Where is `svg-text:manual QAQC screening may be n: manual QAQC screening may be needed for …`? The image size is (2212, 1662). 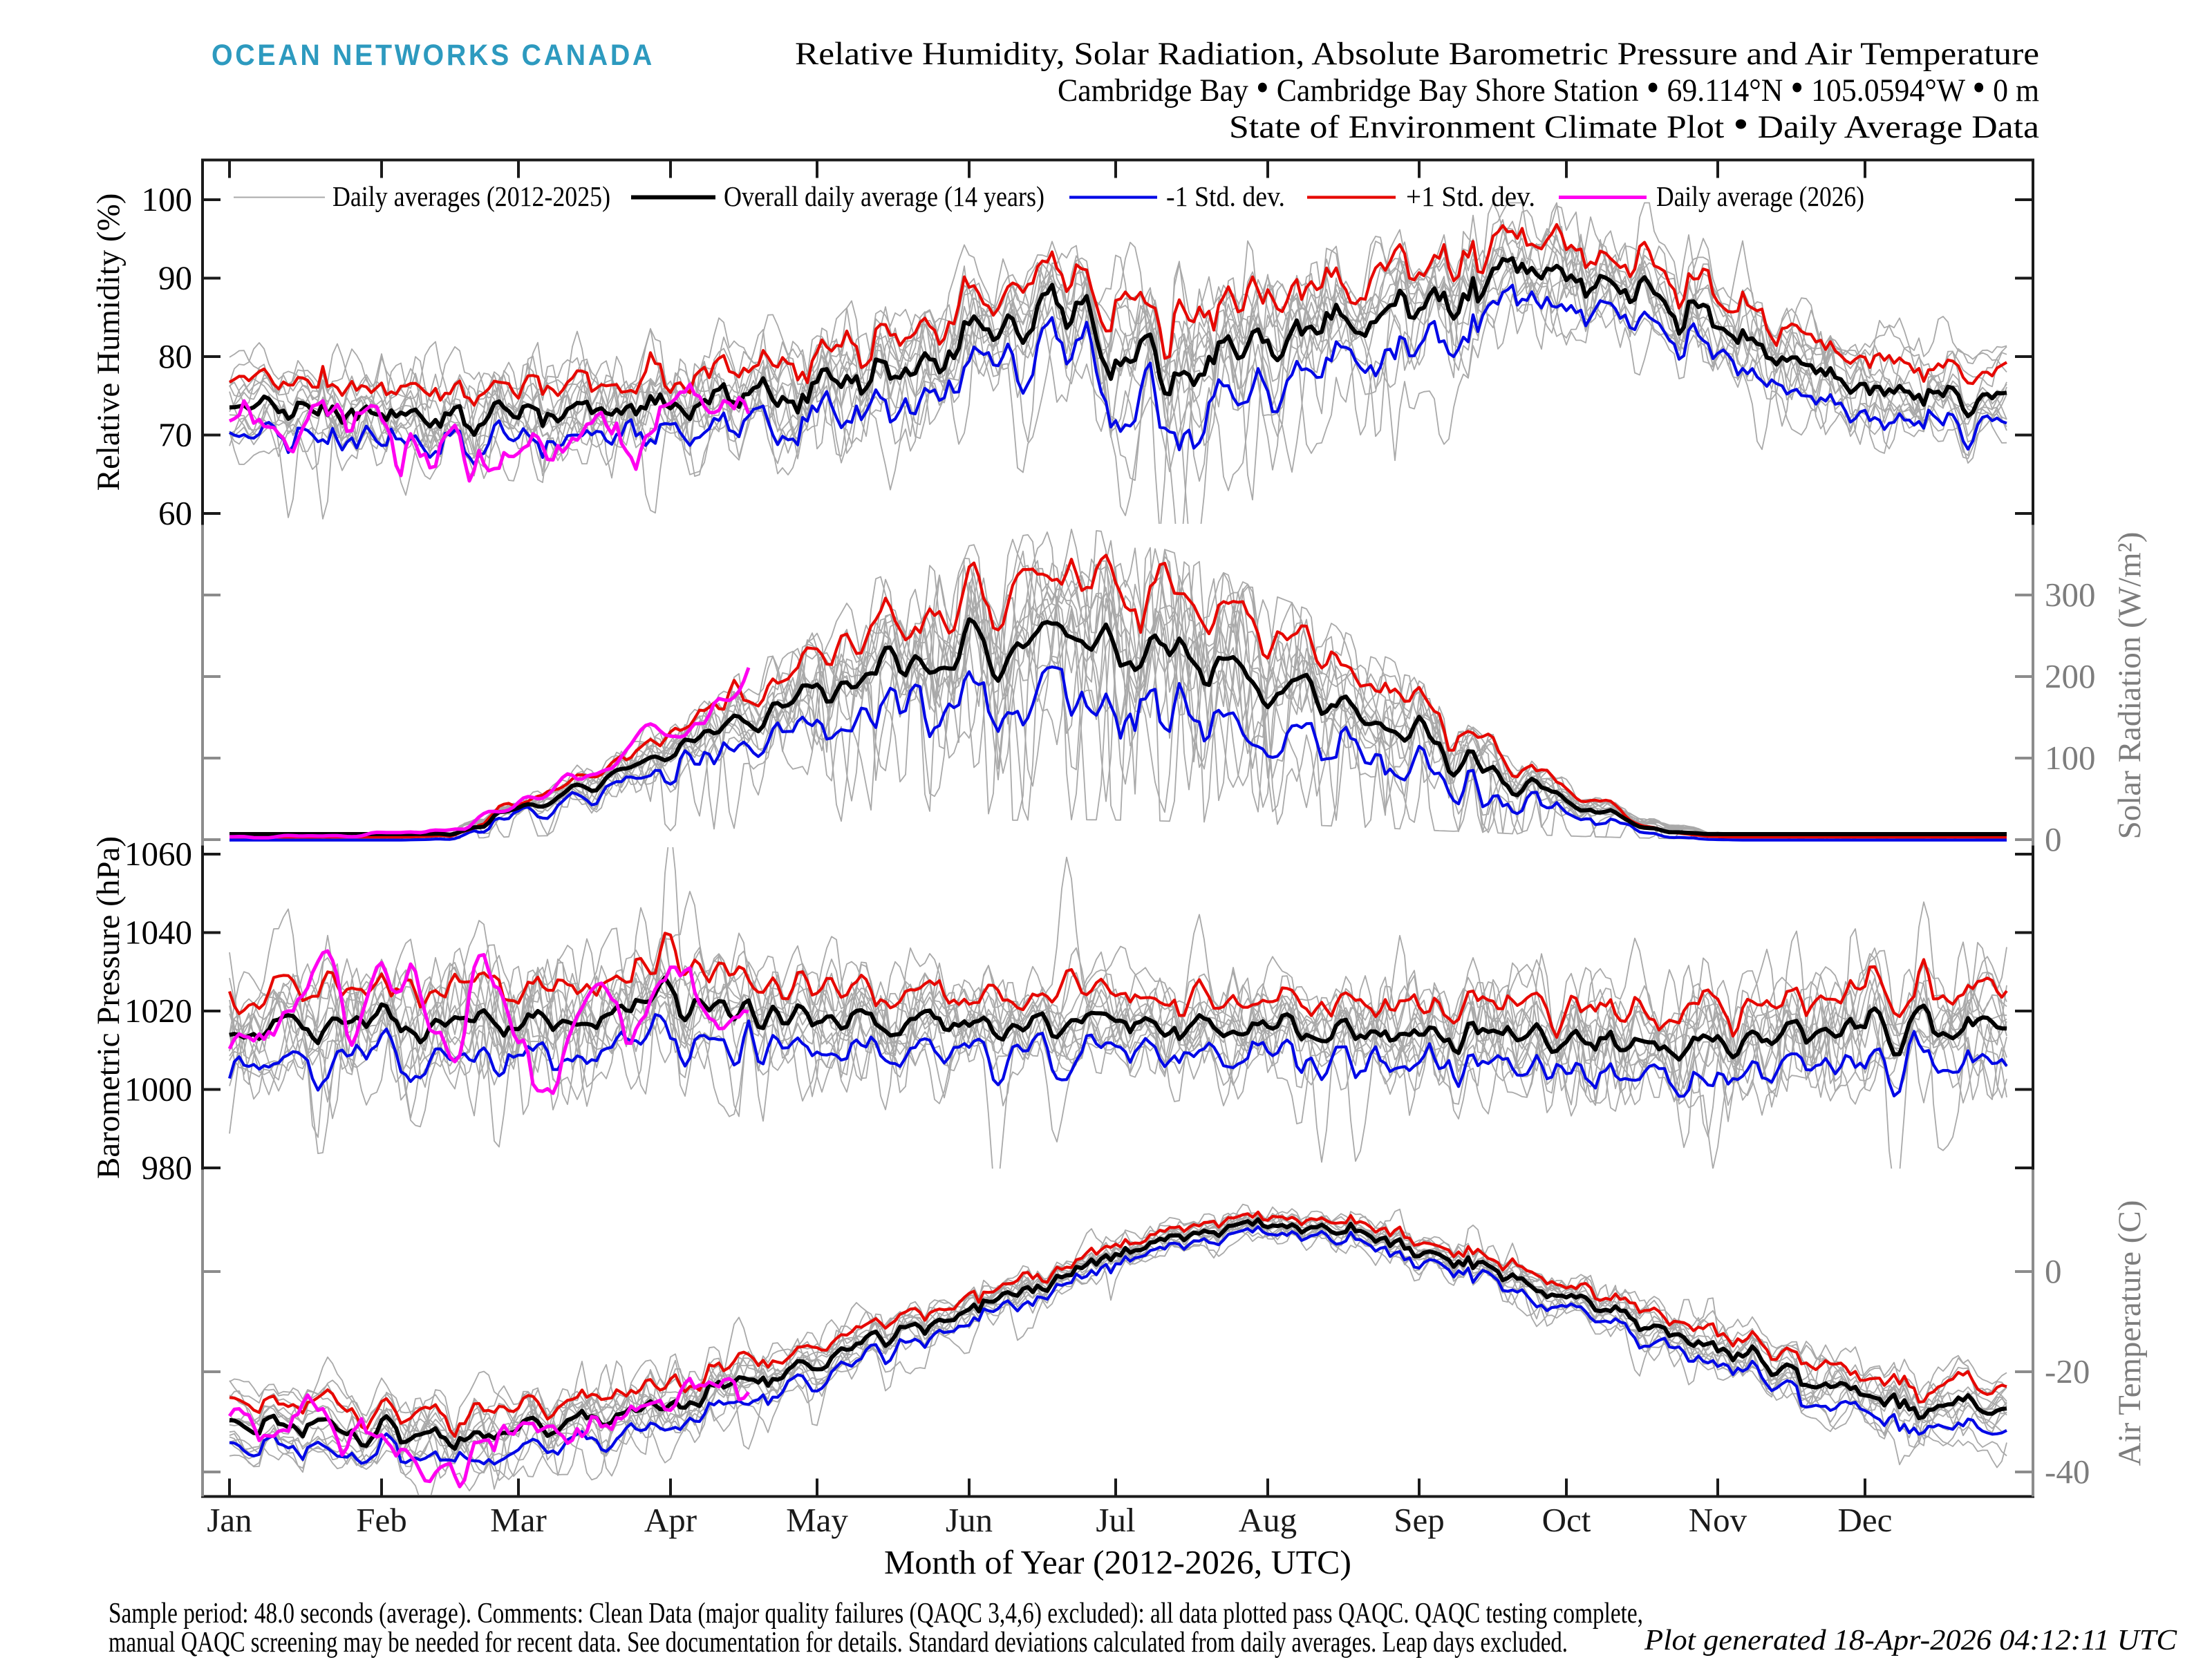 svg-text:manual QAQC screening may be n: manual QAQC screening may be needed for … is located at coordinates (838, 1643).